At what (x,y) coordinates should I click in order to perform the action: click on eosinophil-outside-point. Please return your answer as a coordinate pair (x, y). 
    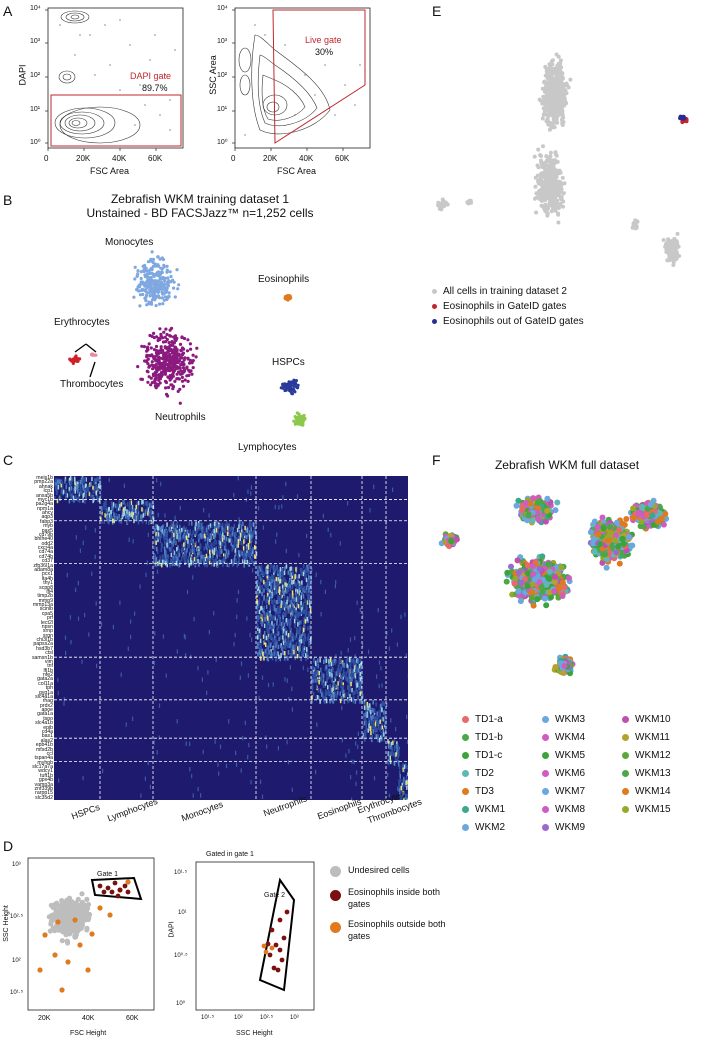
    Looking at the image, I should click on (266, 952).